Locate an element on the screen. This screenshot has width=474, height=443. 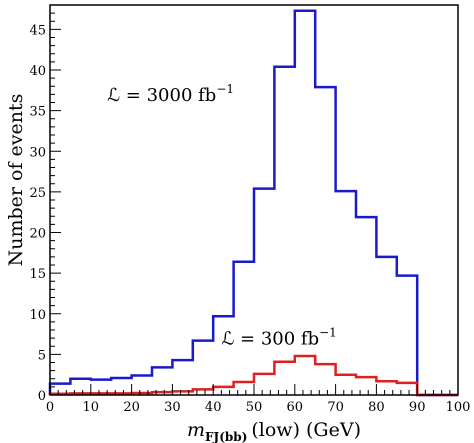
annotation-300-exp: −1 is located at coordinates (328, 333).